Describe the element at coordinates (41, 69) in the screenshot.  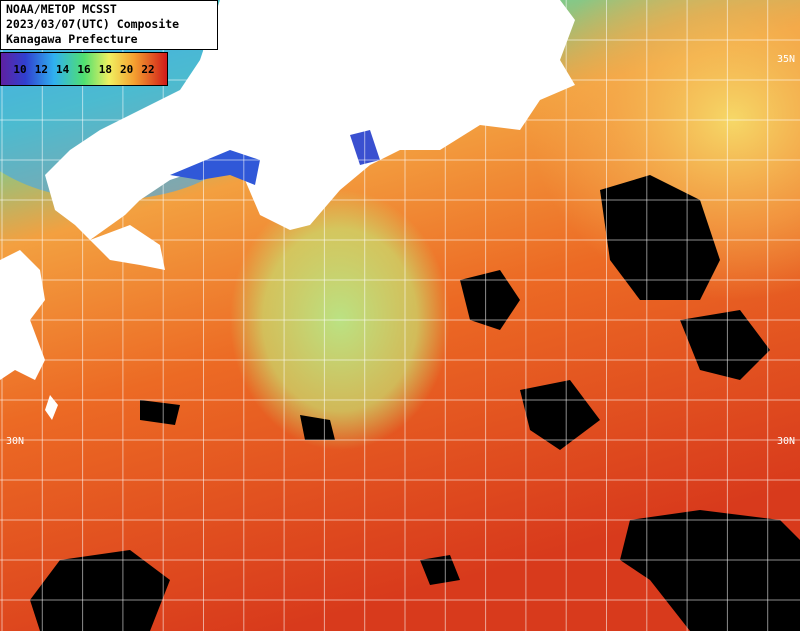
I see `colorbar-label: 12` at that location.